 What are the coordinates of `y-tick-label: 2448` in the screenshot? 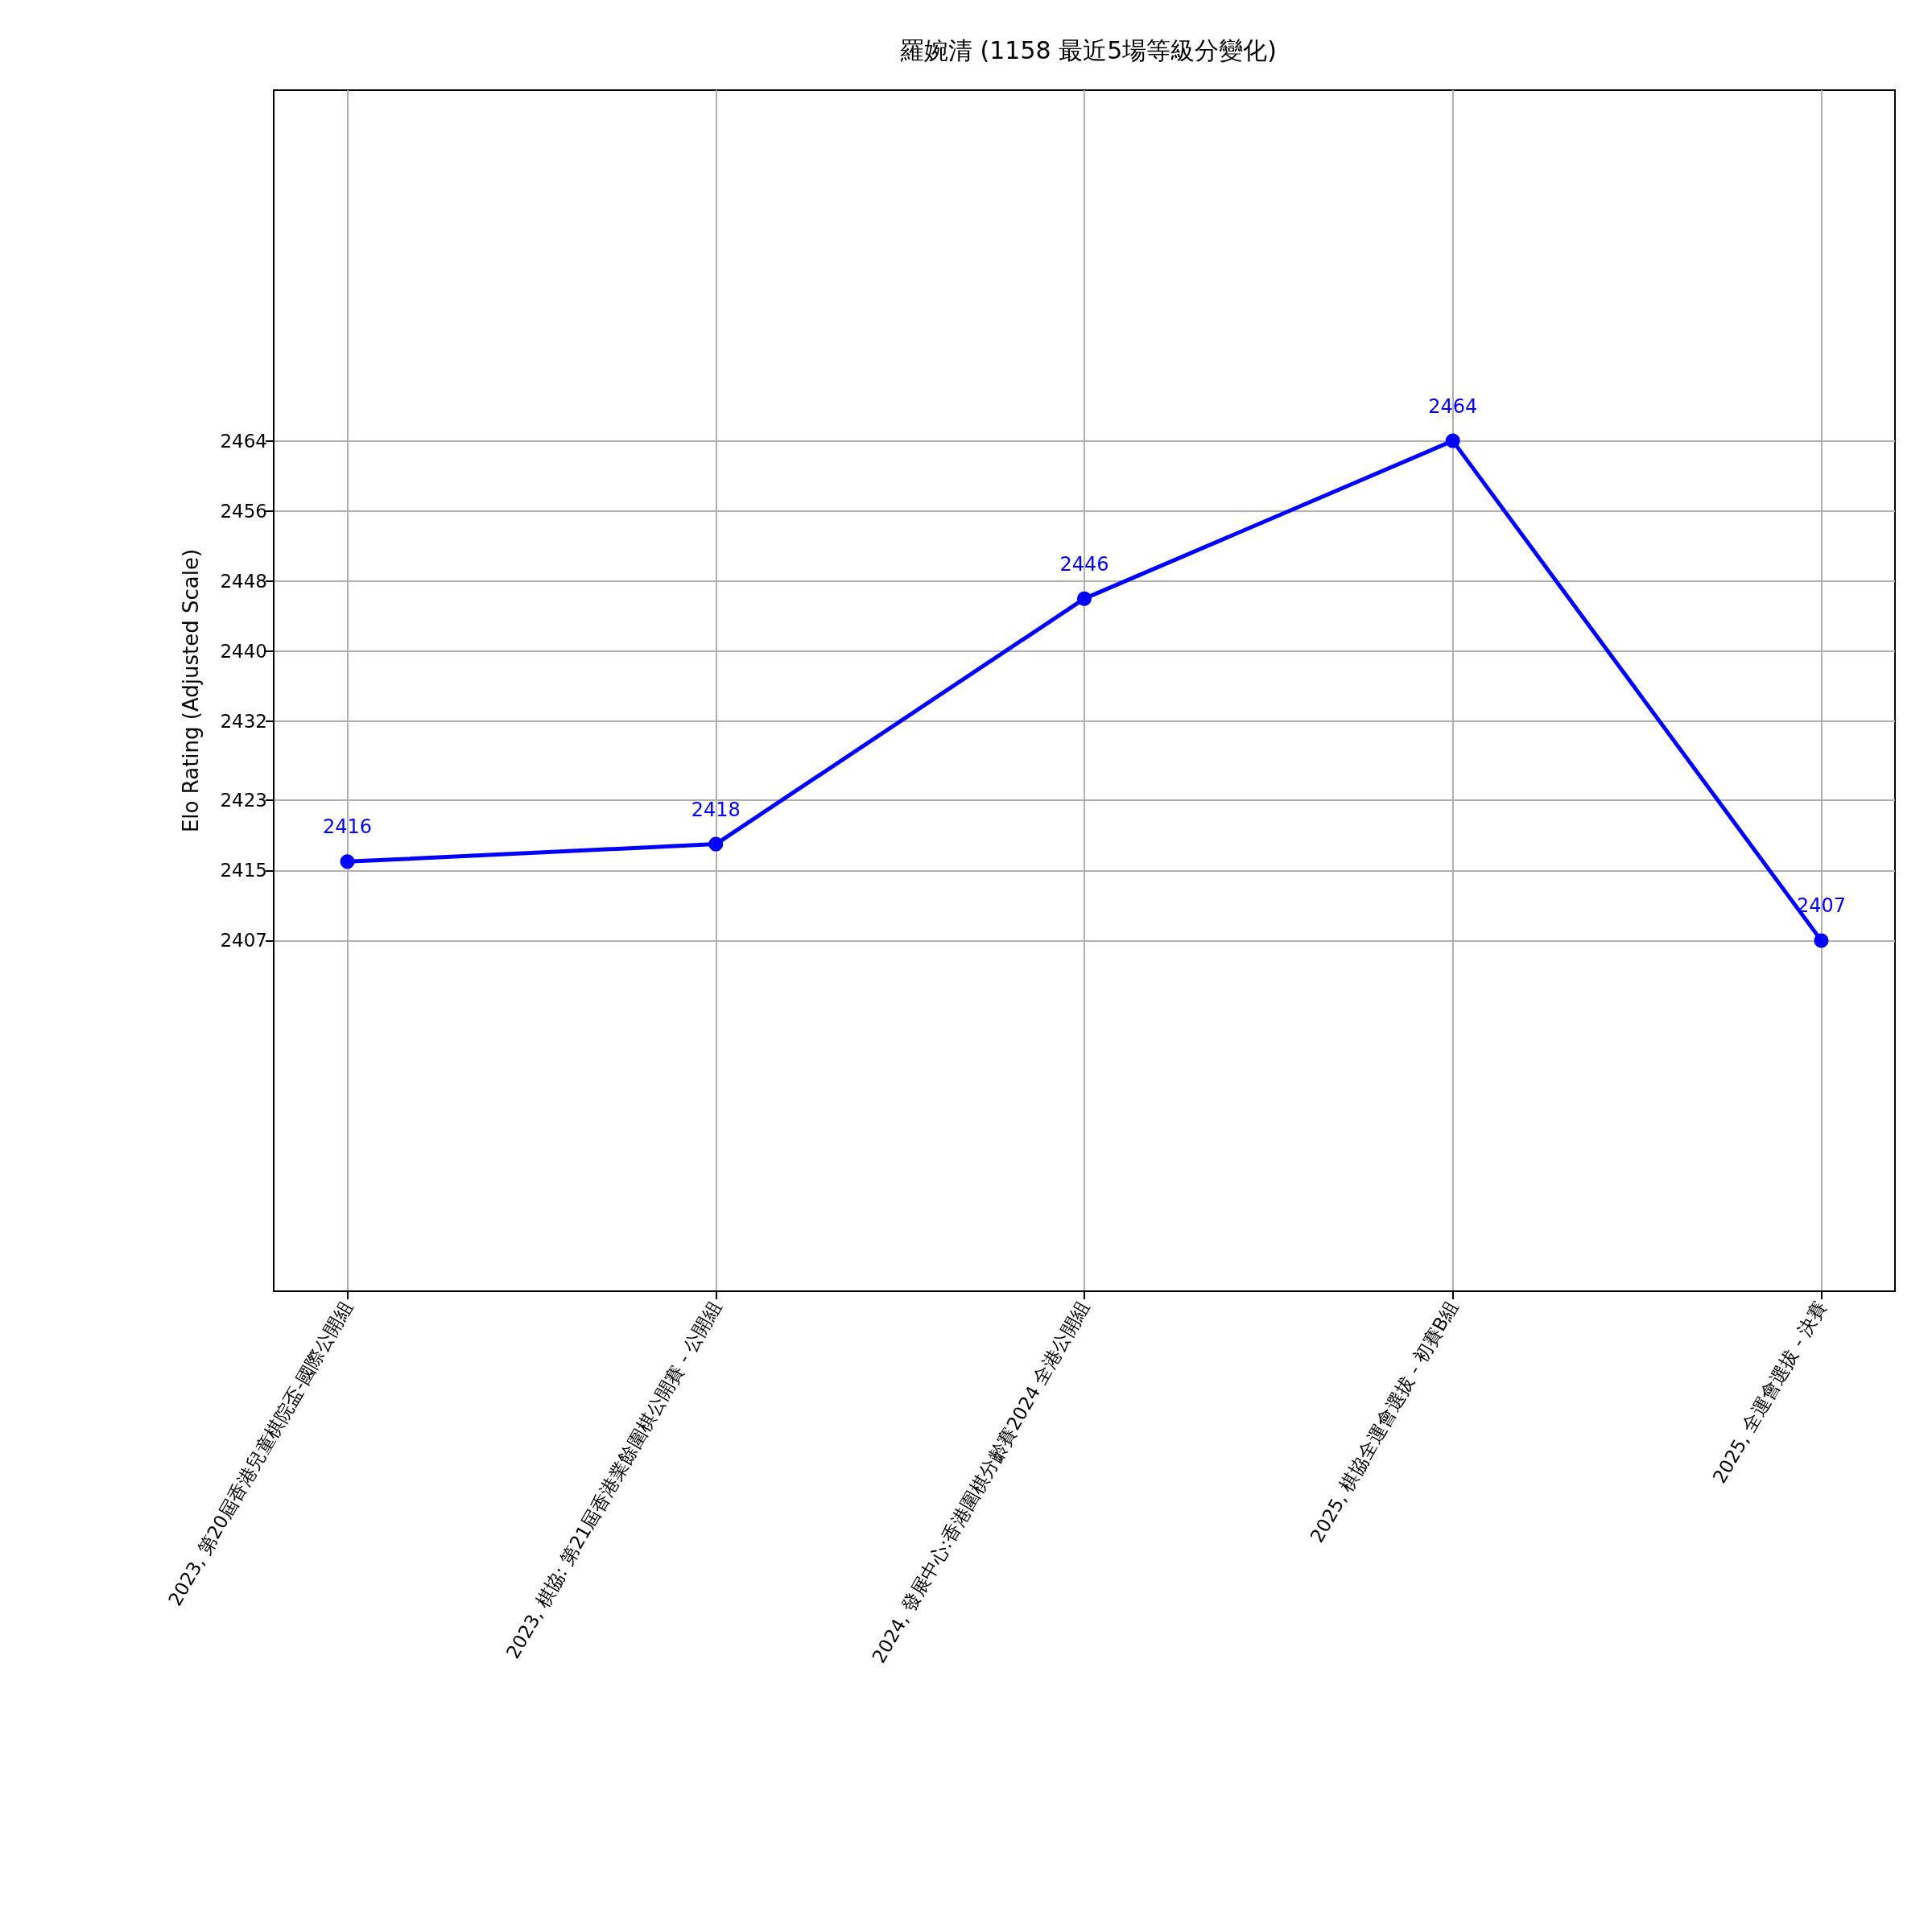 It's located at (243, 581).